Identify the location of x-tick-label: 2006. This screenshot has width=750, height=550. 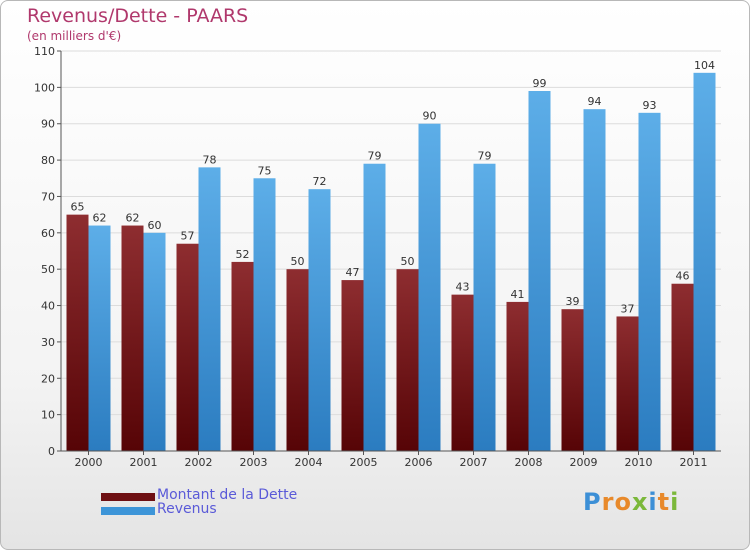
(419, 462).